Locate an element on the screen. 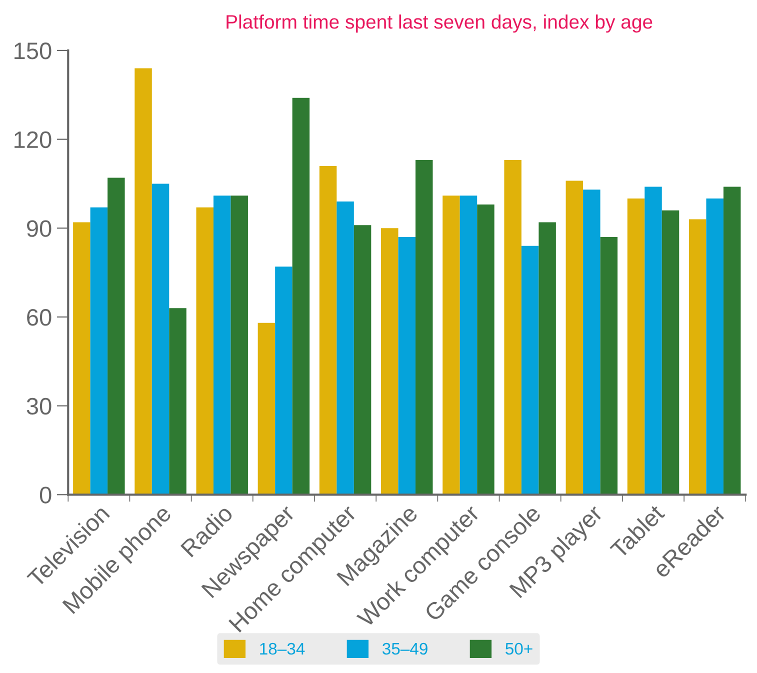 This screenshot has width=757, height=673. y-tick-label: 150 is located at coordinates (33, 51).